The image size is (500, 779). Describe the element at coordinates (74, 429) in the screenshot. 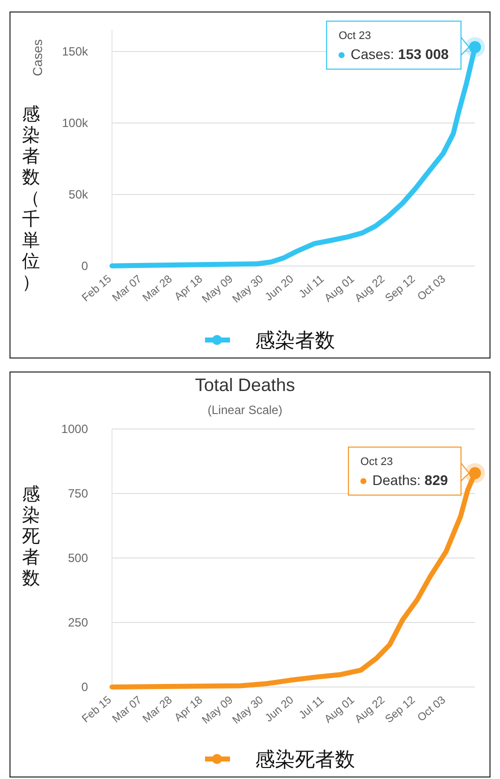

I see `y-tick-label: 1000` at that location.